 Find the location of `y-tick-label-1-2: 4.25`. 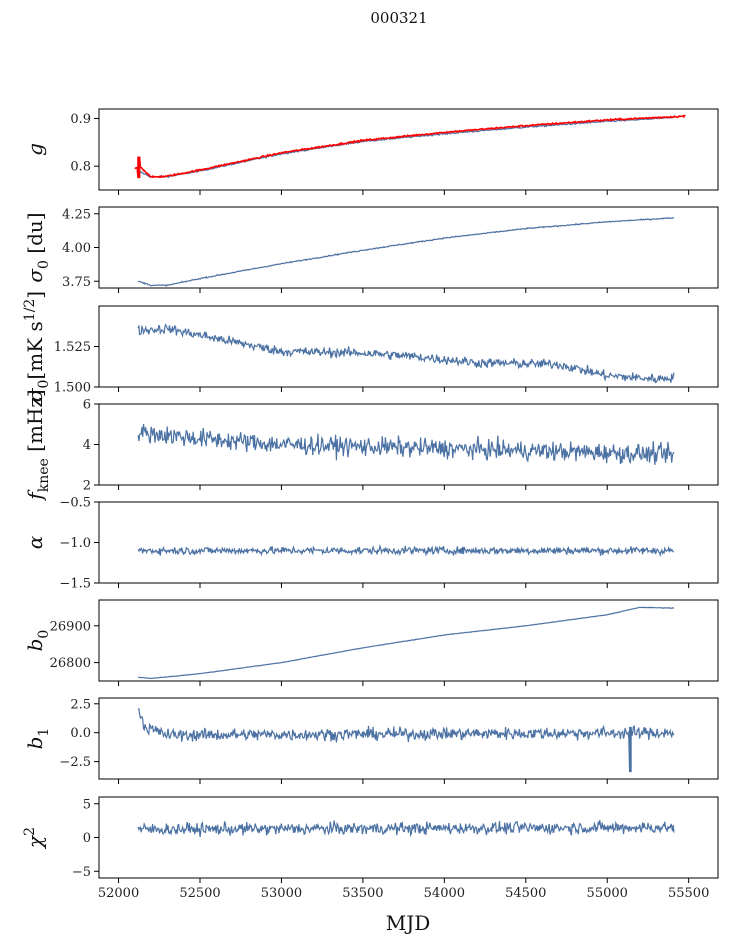

y-tick-label-1-2: 4.25 is located at coordinates (76, 214).